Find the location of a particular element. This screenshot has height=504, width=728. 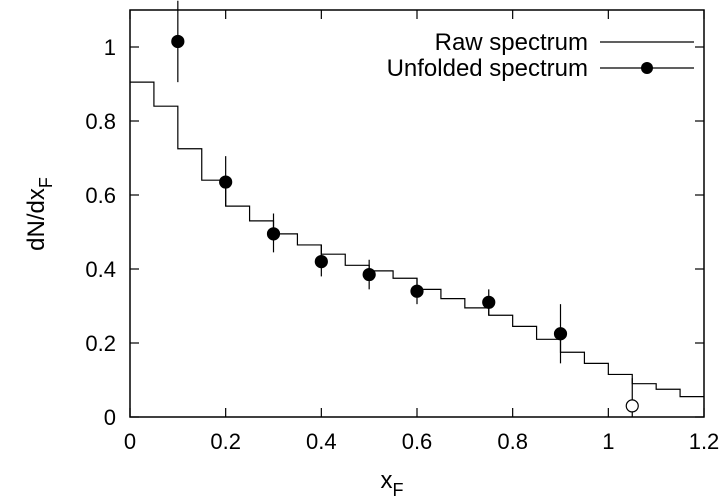

x-tick-label: 1 is located at coordinates (608, 441).